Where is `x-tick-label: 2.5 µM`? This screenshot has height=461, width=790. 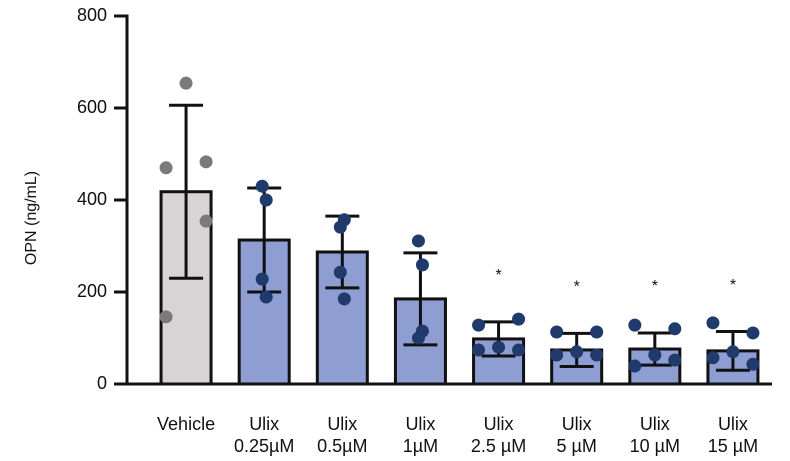 x-tick-label: 2.5 µM is located at coordinates (498, 446).